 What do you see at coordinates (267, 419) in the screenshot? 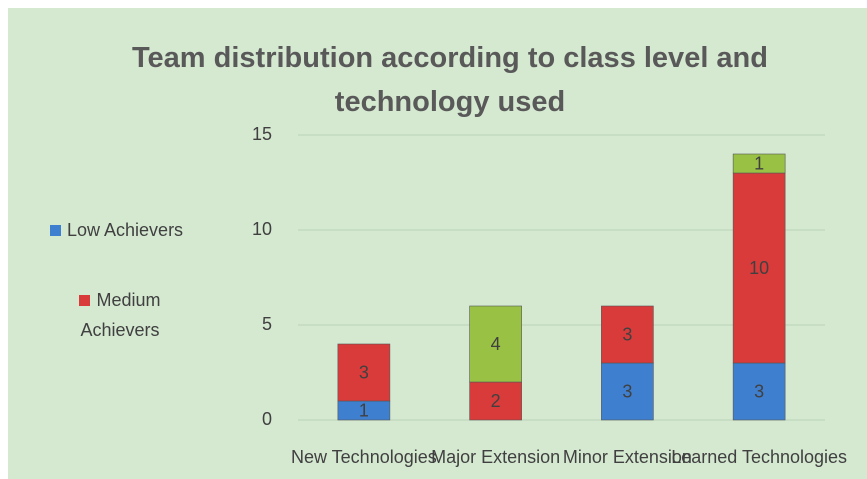
I see `y-tick-label: 0` at bounding box center [267, 419].